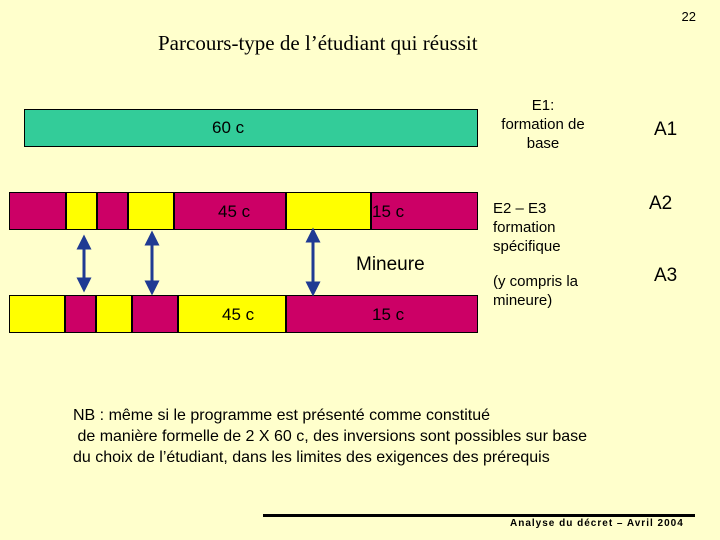 Image resolution: width=720 pixels, height=540 pixels. Describe the element at coordinates (520, 208) in the screenshot. I see `e2-line-1: E2 – E3` at that location.